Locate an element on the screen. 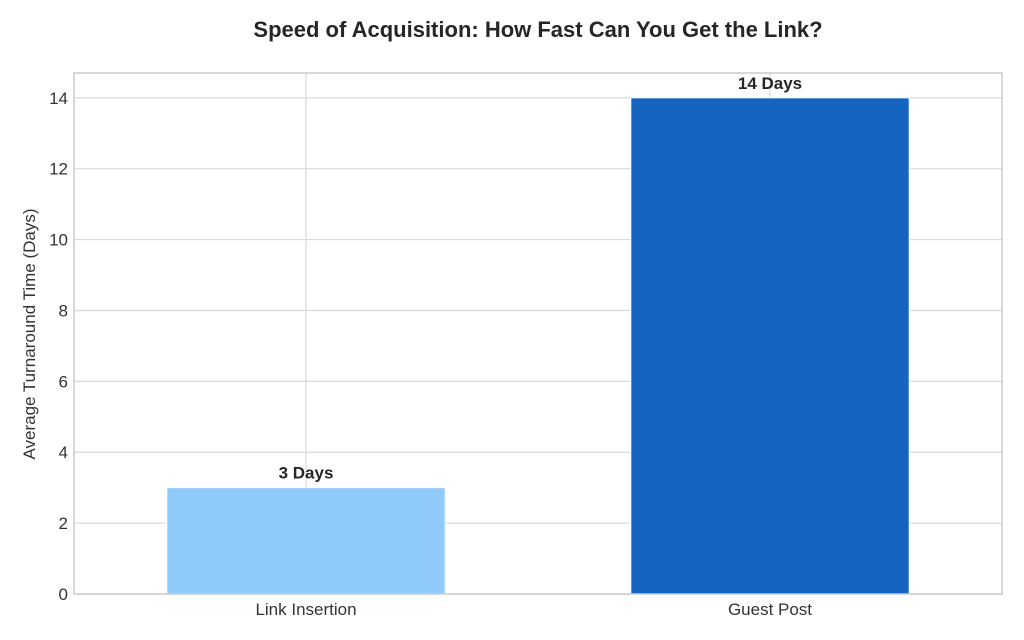 The height and width of the screenshot is (640, 1024). y-tick-label: 10 is located at coordinates (58, 240).